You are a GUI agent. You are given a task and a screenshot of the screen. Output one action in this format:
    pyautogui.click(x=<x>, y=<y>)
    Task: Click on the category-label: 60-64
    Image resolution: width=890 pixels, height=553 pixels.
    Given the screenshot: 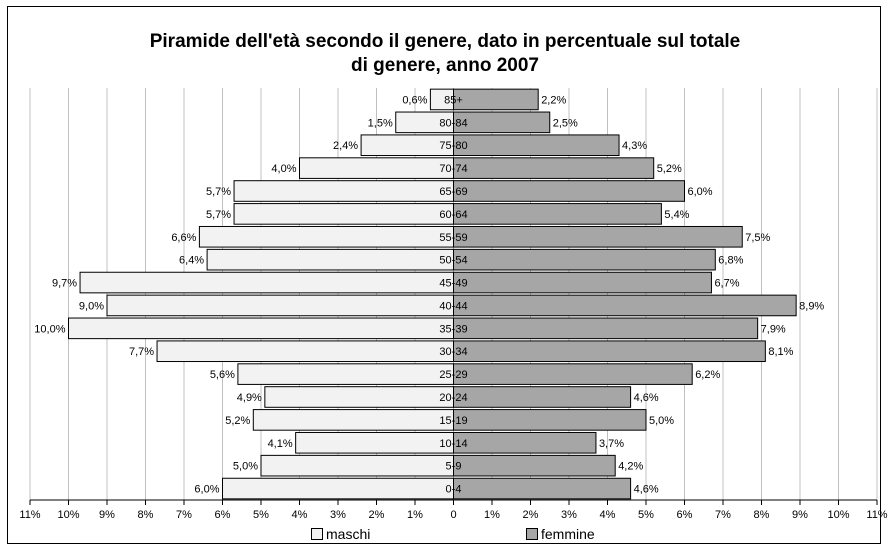 What is the action you would take?
    pyautogui.click(x=453, y=215)
    